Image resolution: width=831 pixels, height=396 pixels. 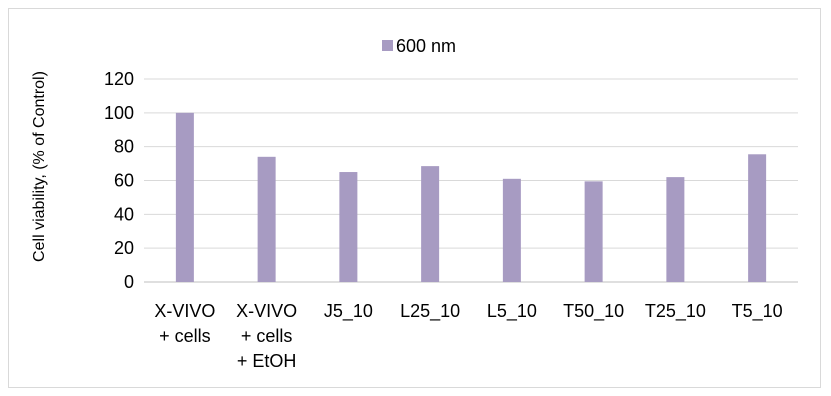 What do you see at coordinates (675, 311) in the screenshot?
I see `x-category-label: T25_10` at bounding box center [675, 311].